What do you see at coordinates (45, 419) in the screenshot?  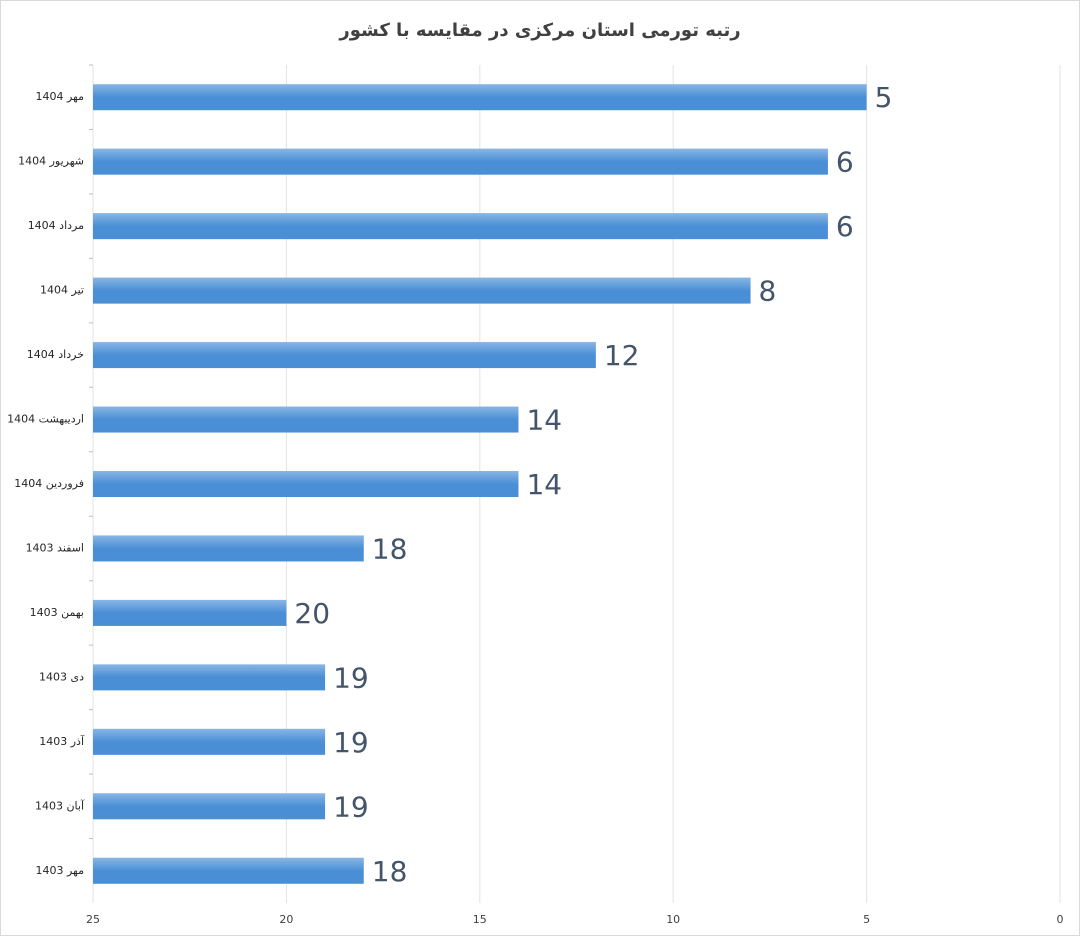 I see `y-tick-label: اردیبهشت 1404` at bounding box center [45, 419].